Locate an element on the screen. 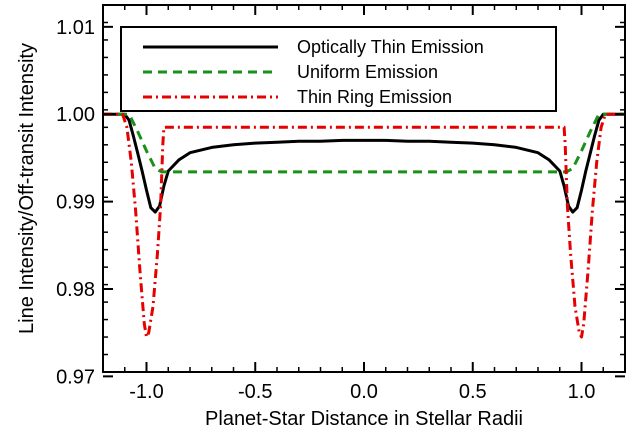 This screenshot has width=637, height=432. x-tick-label: 0.0 is located at coordinates (364, 392).